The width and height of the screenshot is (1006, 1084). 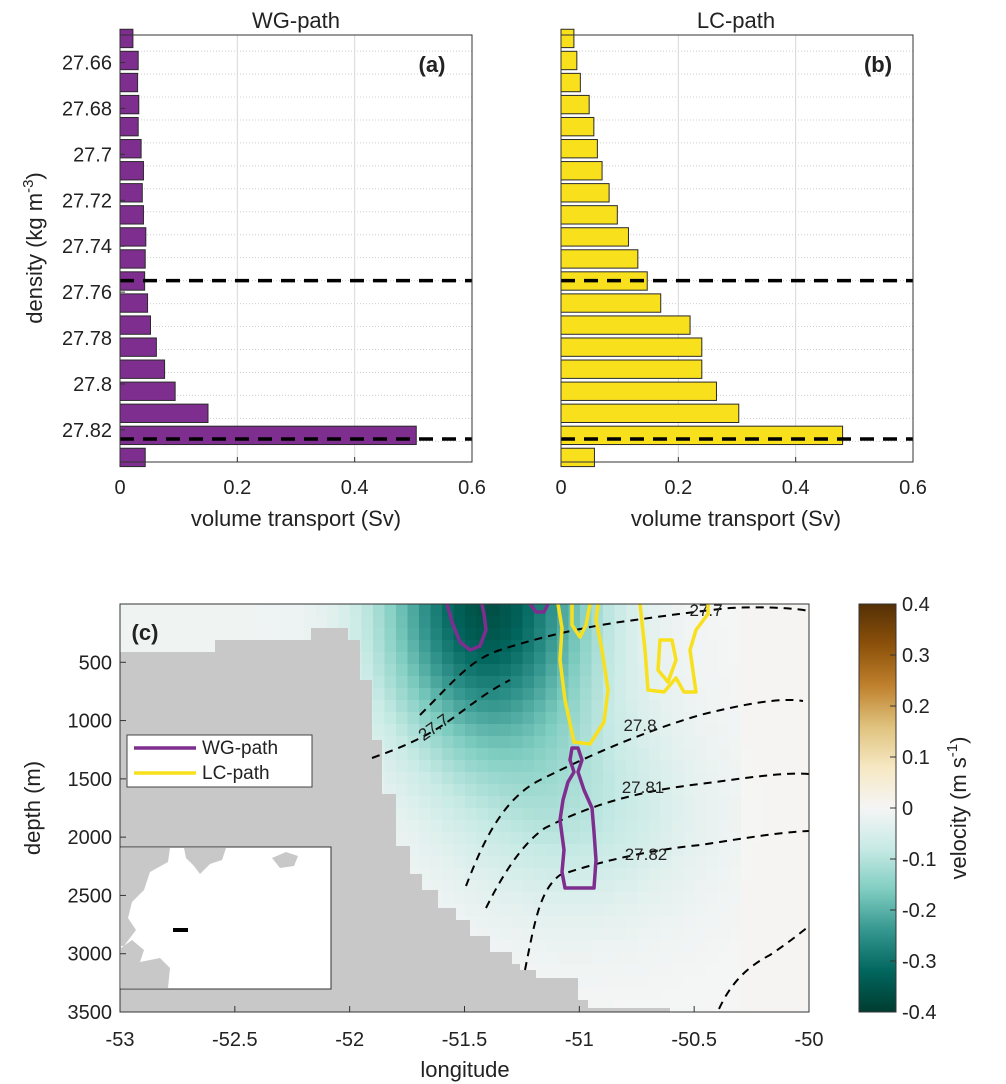 What do you see at coordinates (119, 488) in the screenshot?
I see `x-tick-label: 0` at bounding box center [119, 488].